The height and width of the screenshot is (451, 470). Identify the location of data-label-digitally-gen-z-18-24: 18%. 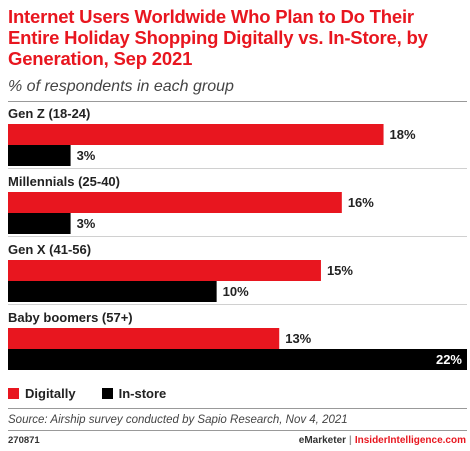
(403, 134).